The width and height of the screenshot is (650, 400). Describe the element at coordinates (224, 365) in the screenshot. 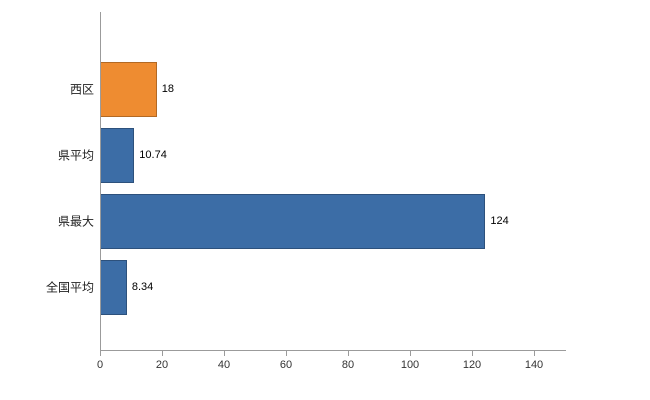

I see `x-tick-label-2: 40` at that location.